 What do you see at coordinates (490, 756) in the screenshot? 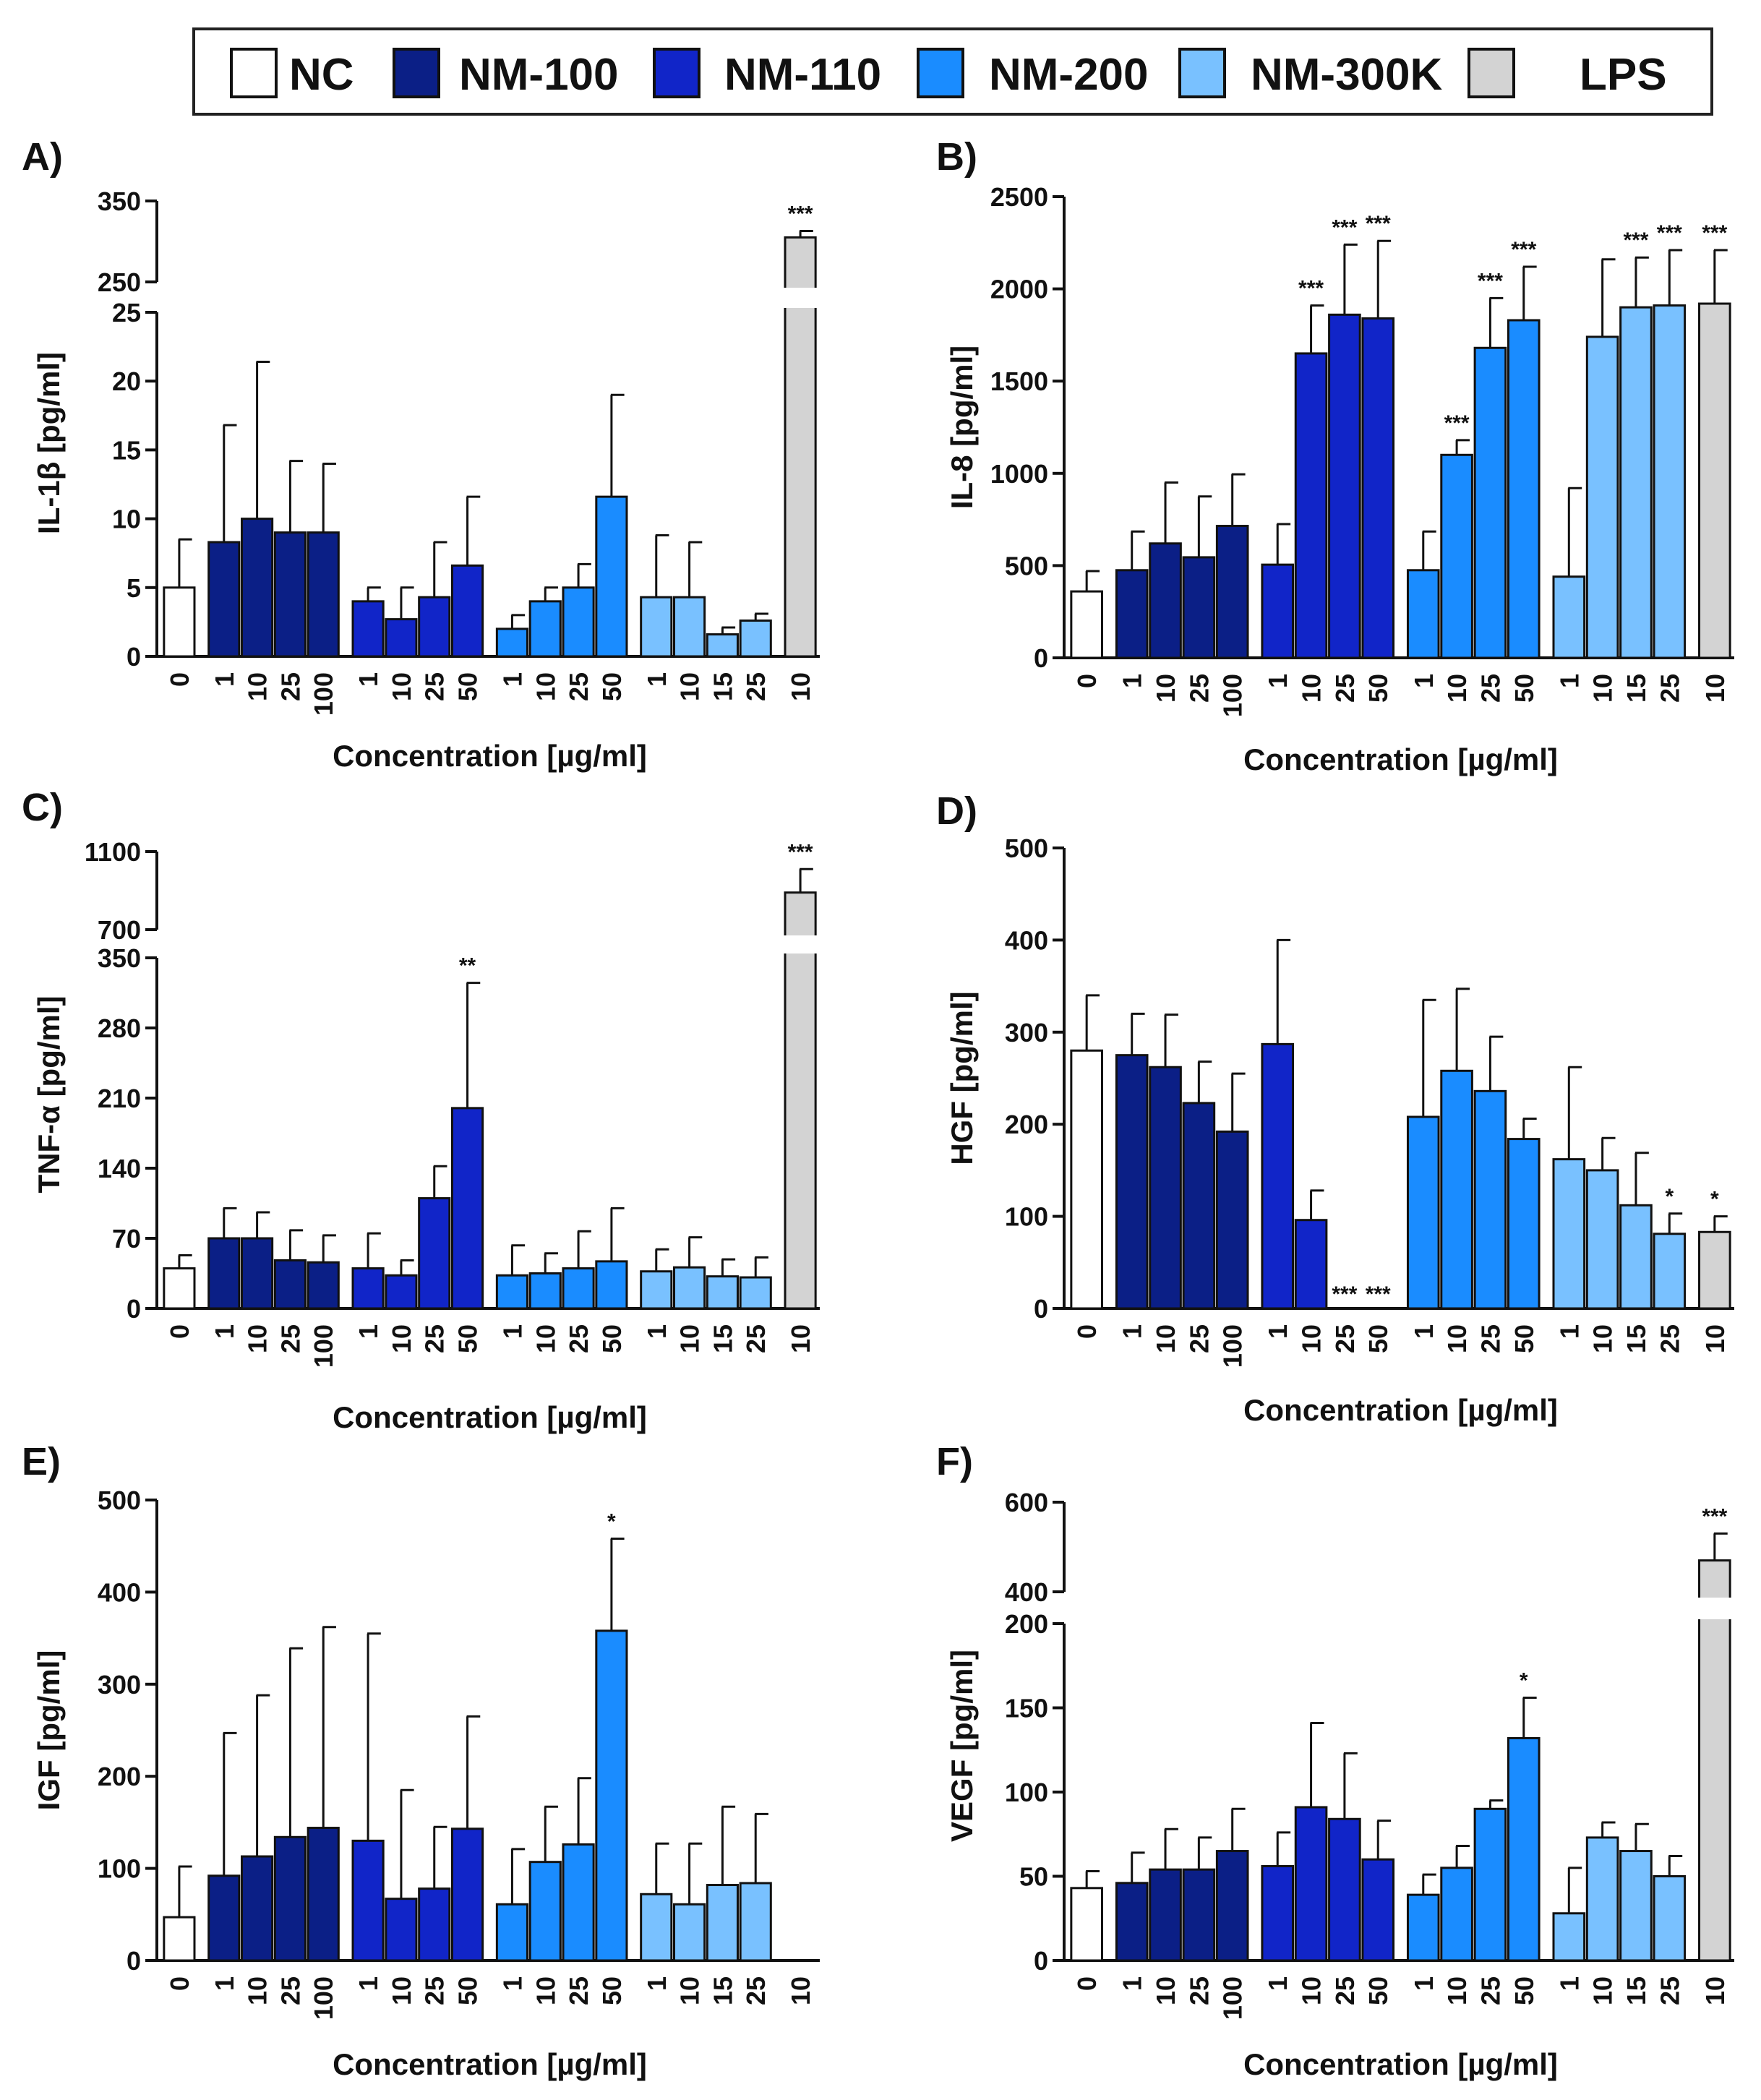
I see `x-axis-title: Concentration [µg/ml]` at bounding box center [490, 756].